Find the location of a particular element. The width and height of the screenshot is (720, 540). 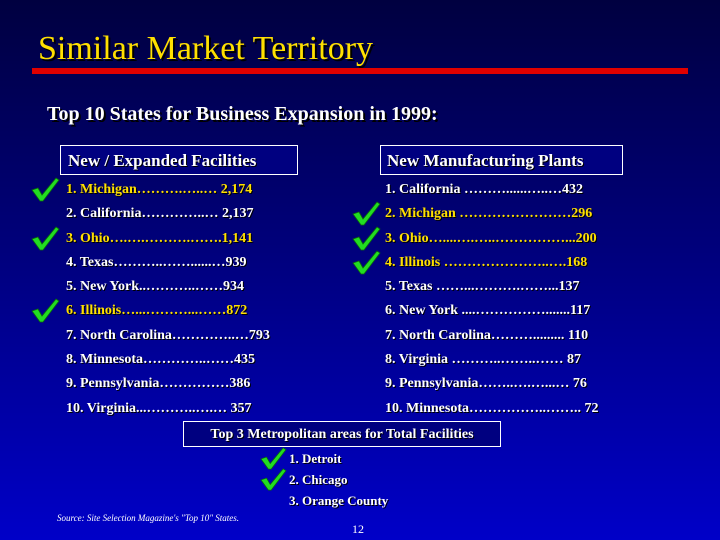

list-item-text: 1. California ………......…..…432 is located at coordinates (484, 189).